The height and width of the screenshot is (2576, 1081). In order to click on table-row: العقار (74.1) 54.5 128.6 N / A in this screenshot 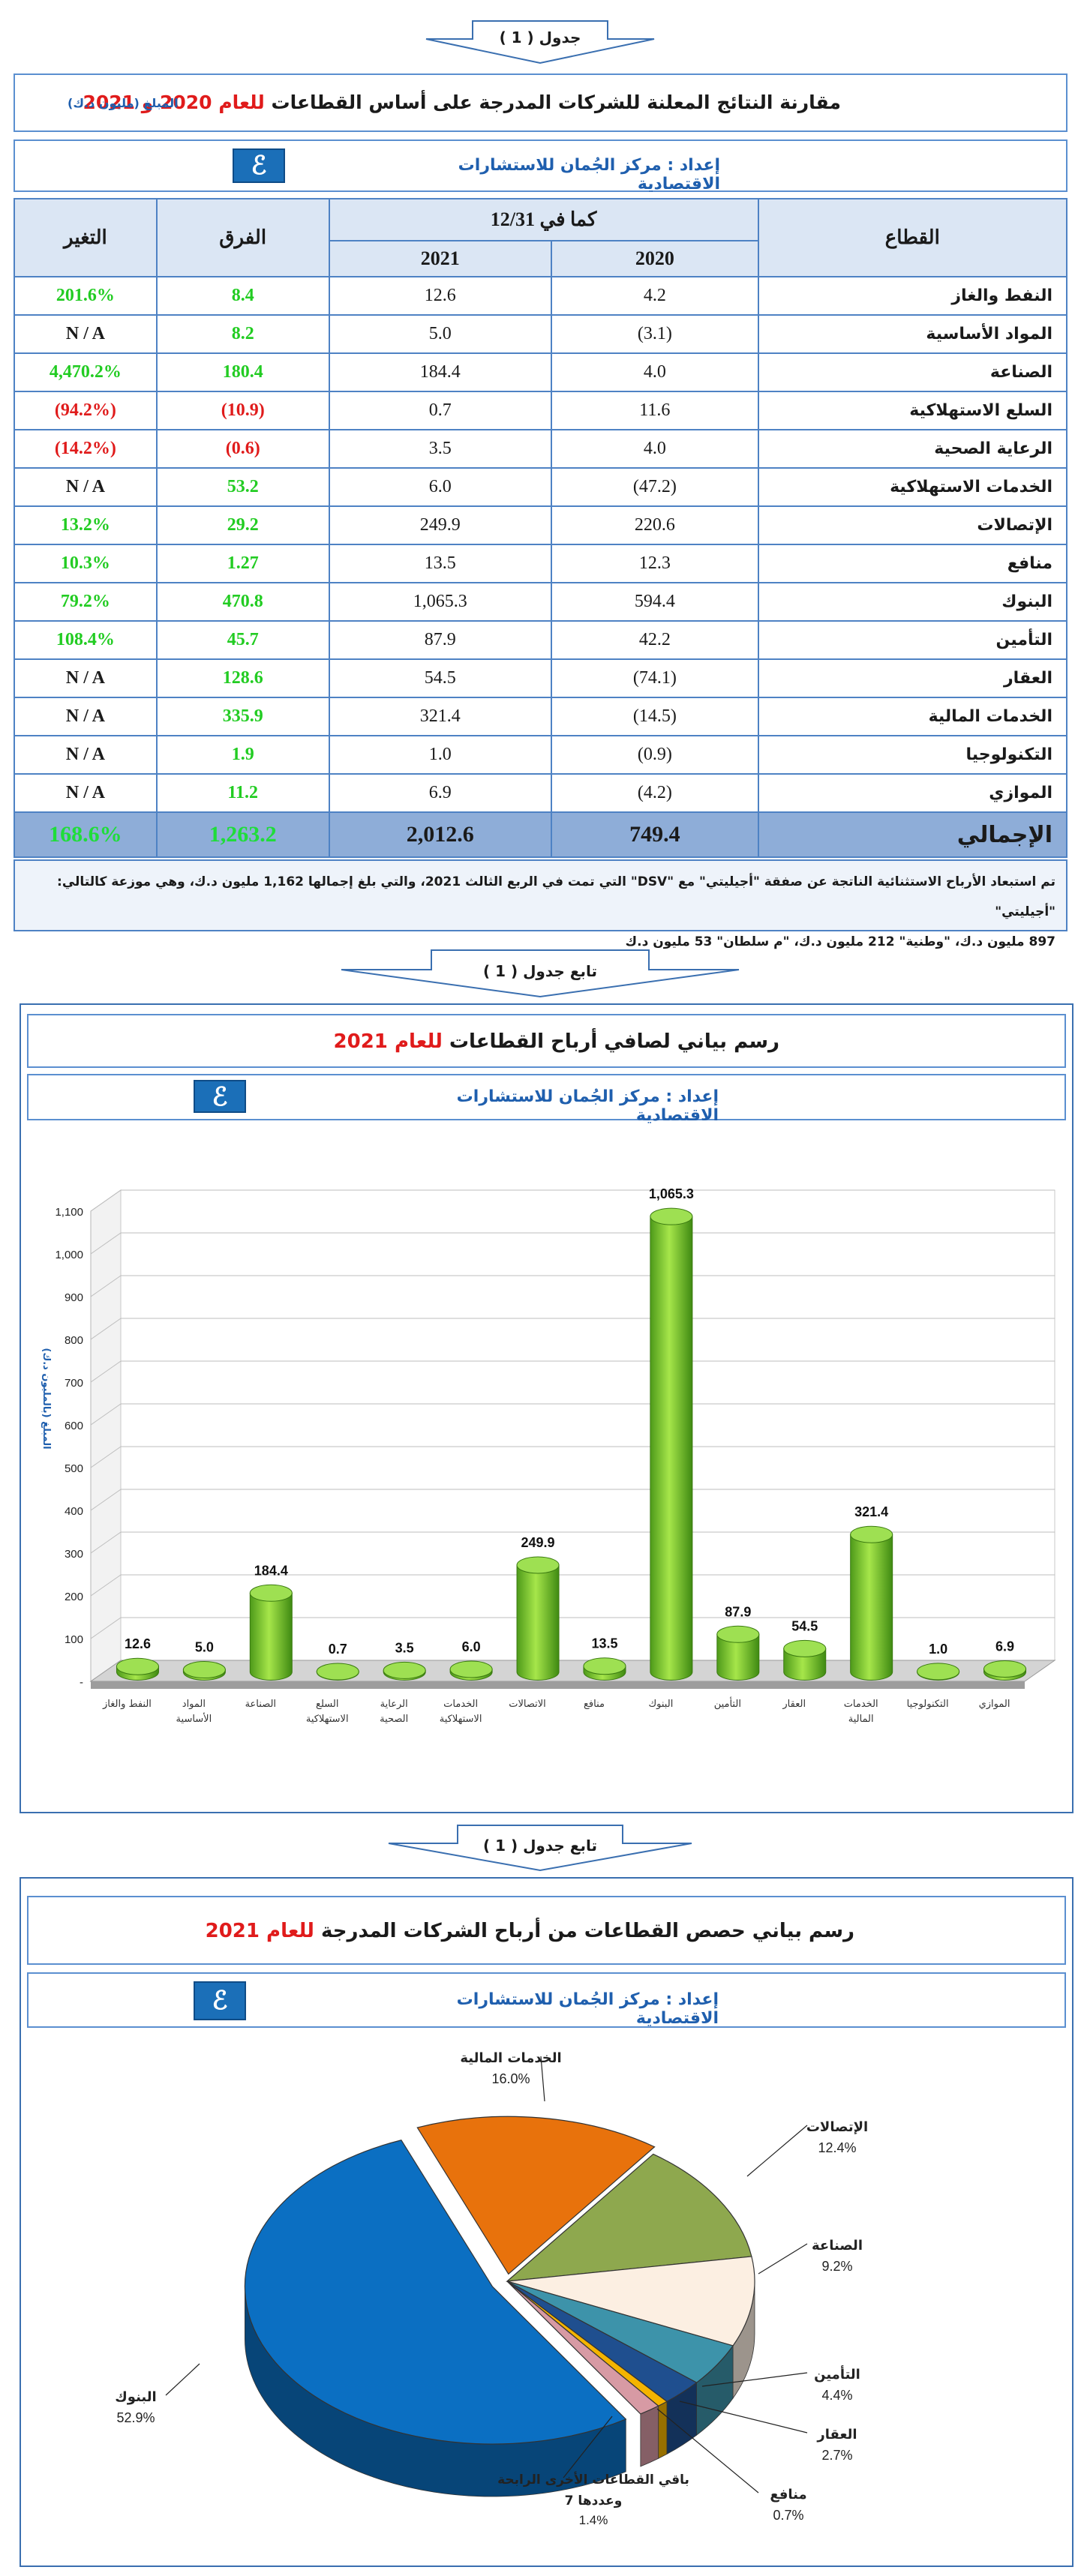, I will do `click(541, 678)`.